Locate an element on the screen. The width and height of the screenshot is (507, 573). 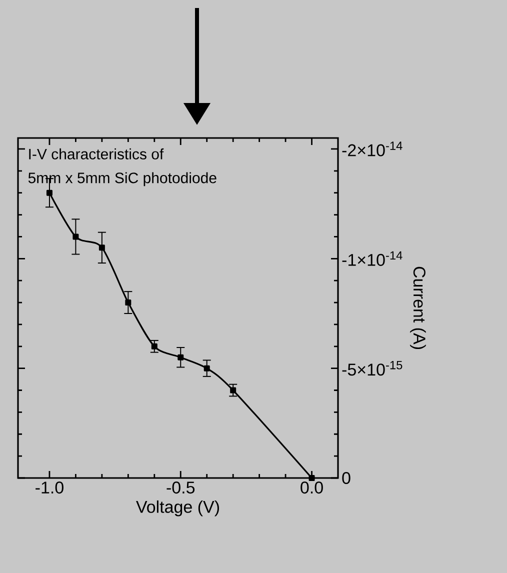
y-axis-title: Current (A) is located at coordinates (418, 307).